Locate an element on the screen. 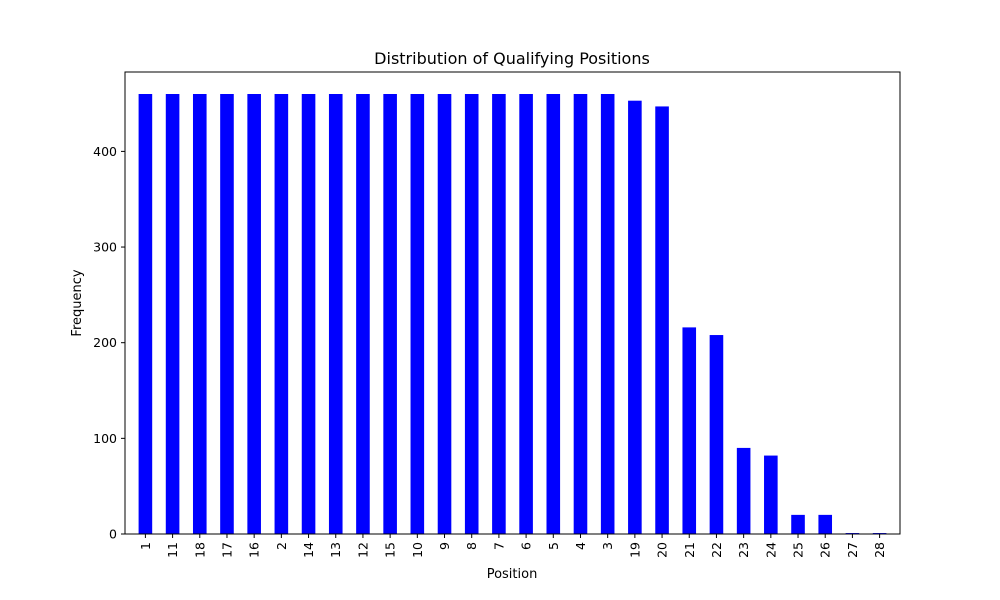 Image resolution: width=1000 pixels, height=600 pixels. x-tick-label: 4 is located at coordinates (580, 546).